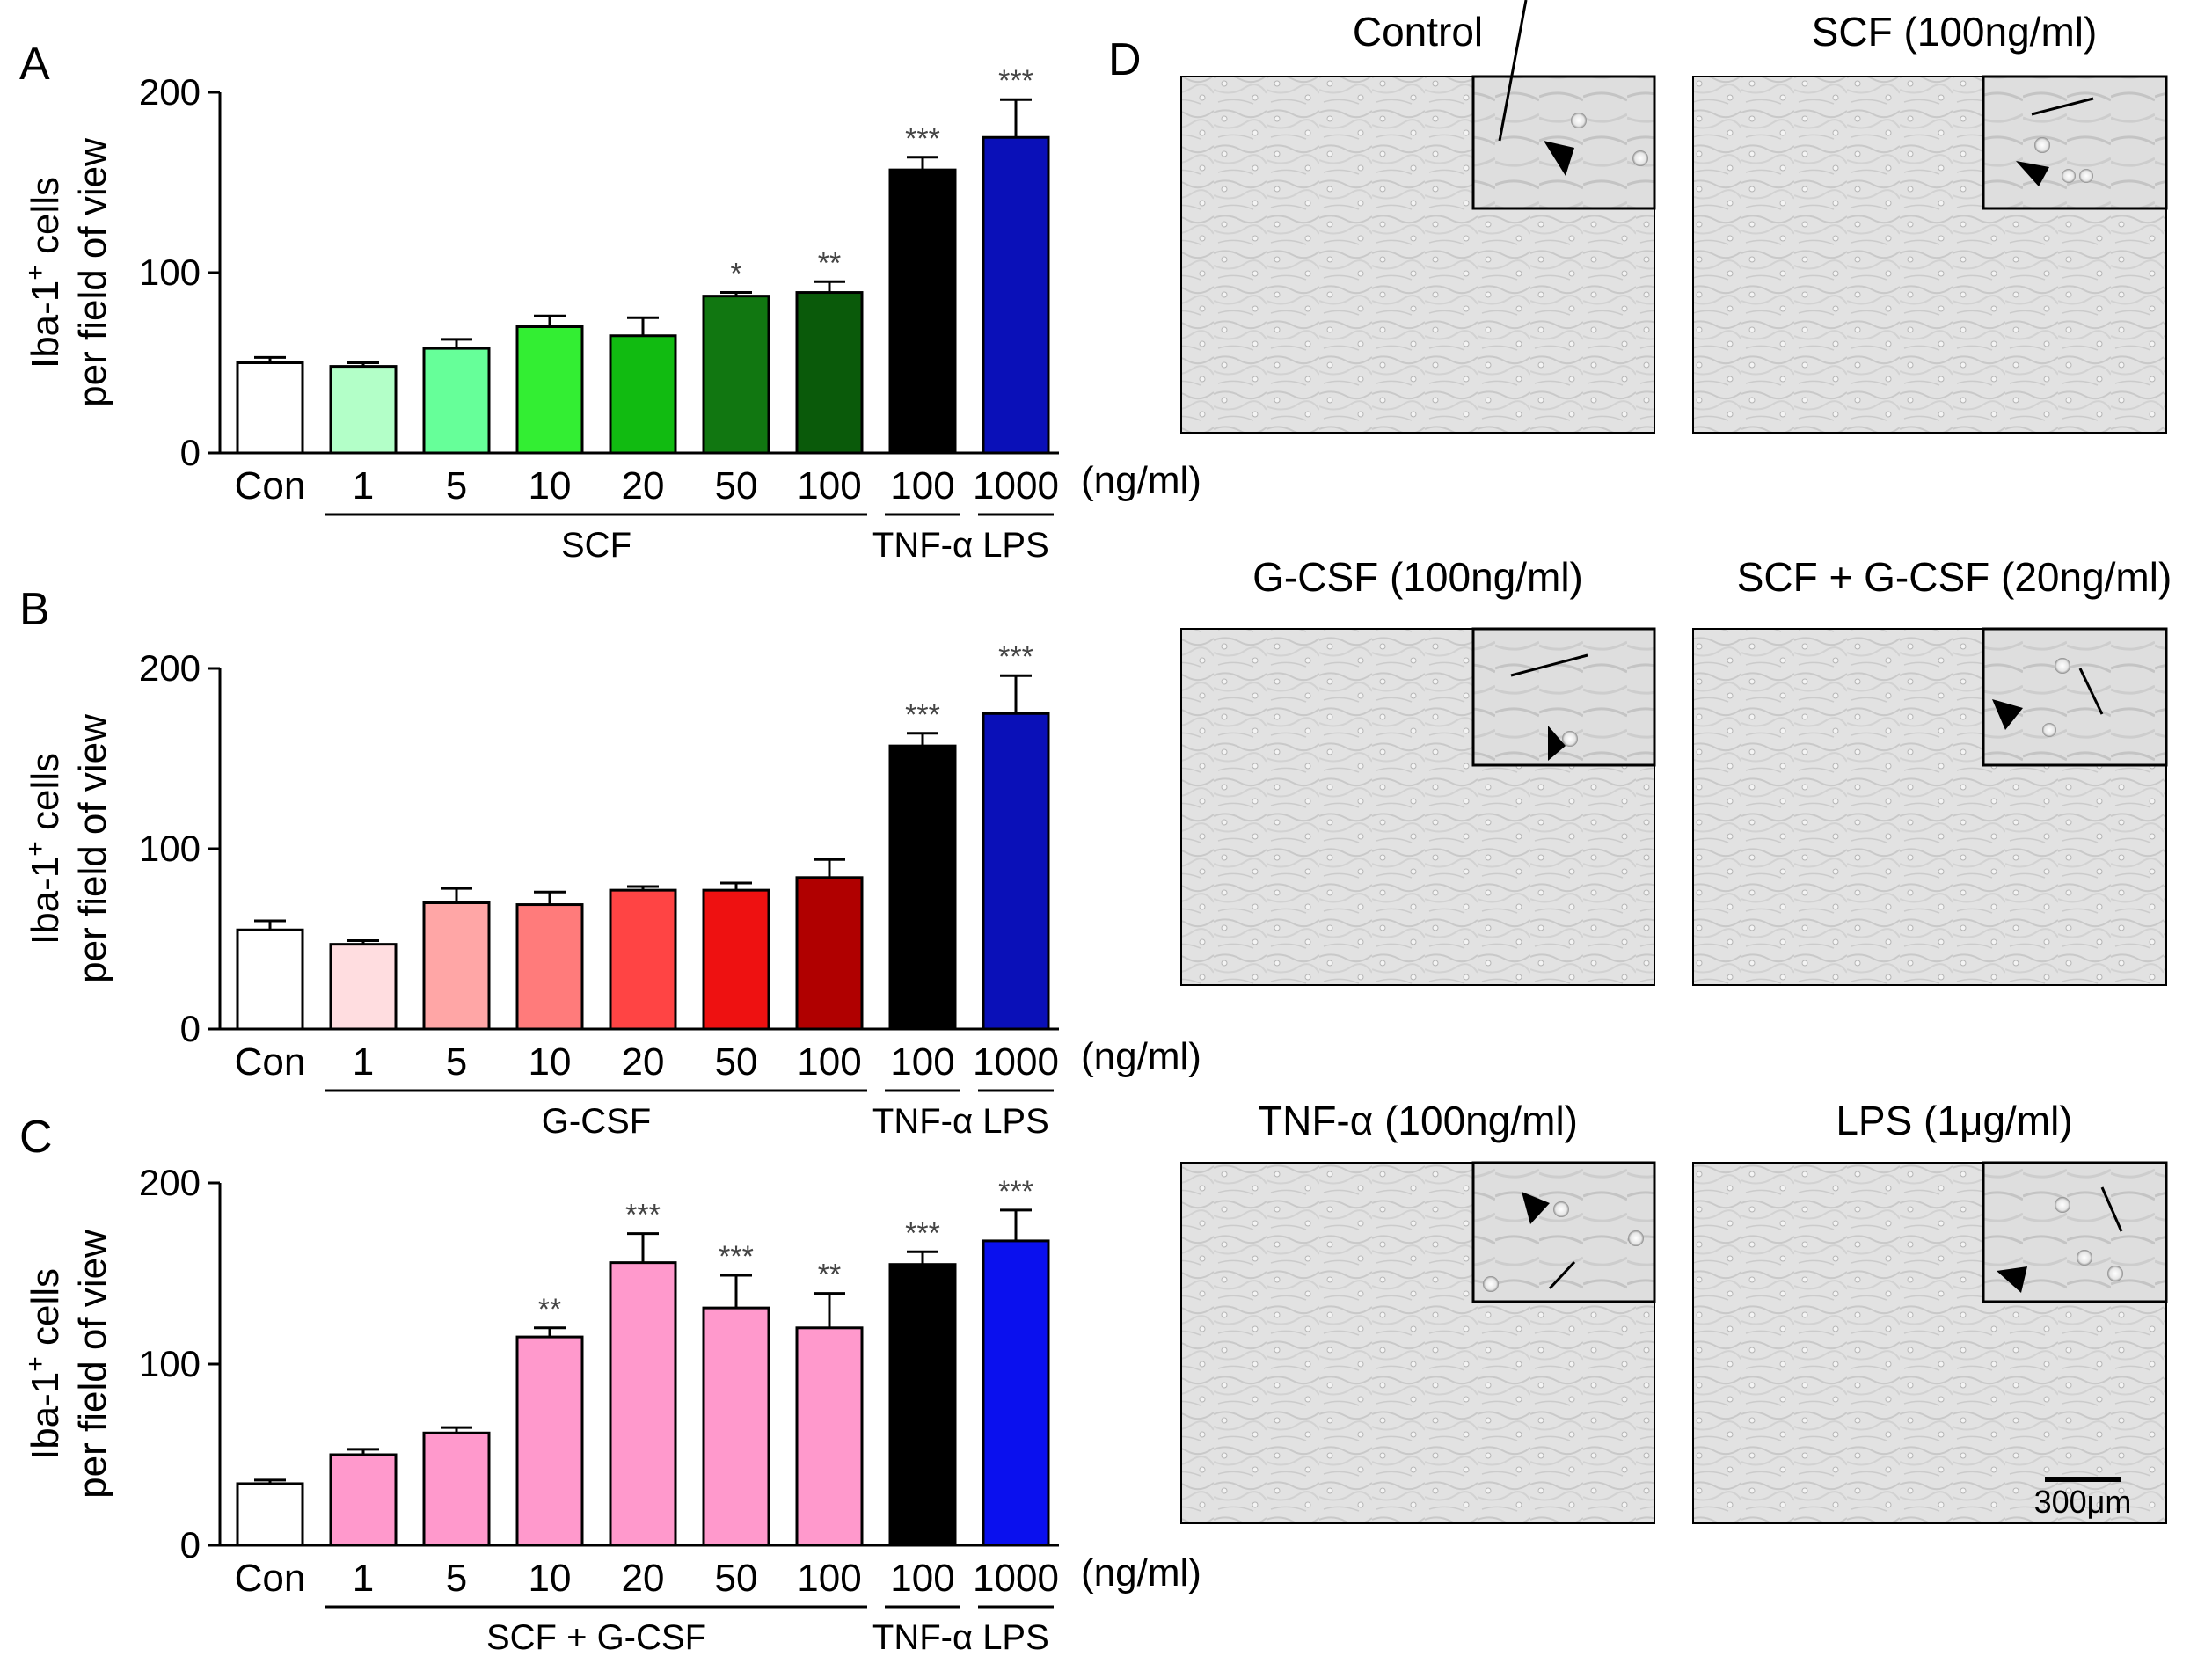 The height and width of the screenshot is (1664, 2212). Describe the element at coordinates (1955, 32) in the screenshot. I see `micrograph-title-scf: SCF (100ng/ml)` at that location.